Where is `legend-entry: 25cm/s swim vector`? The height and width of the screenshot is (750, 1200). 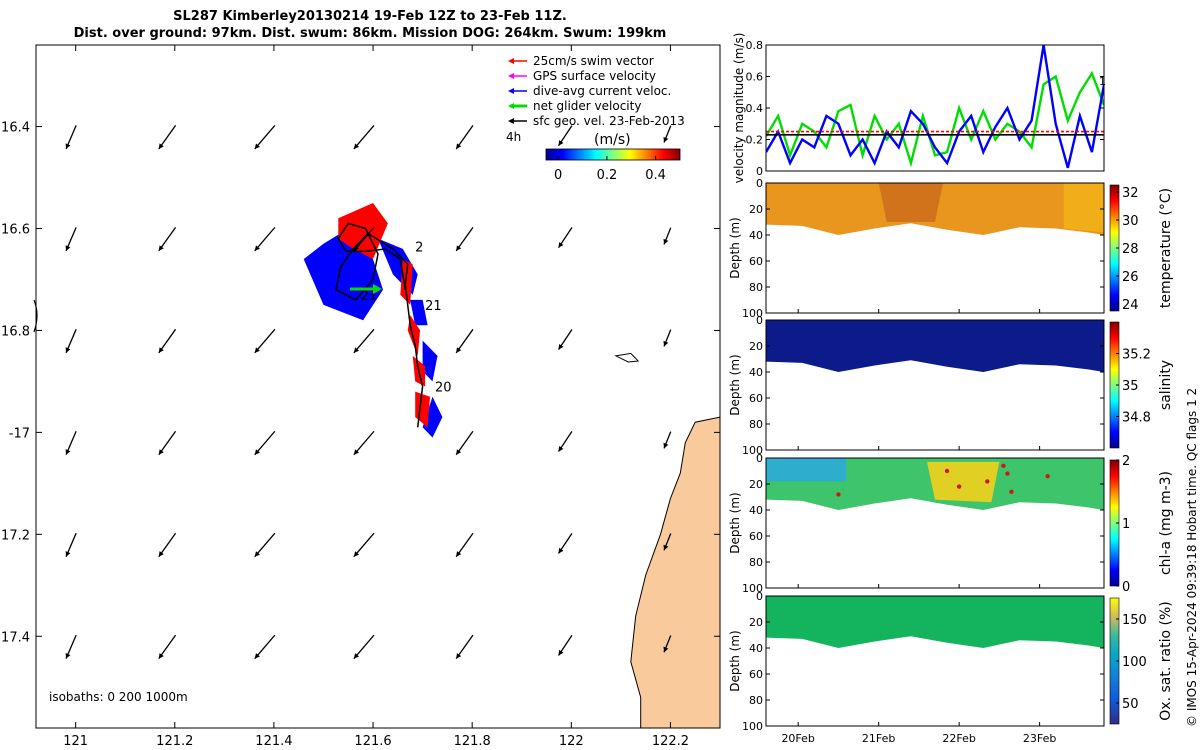 legend-entry: 25cm/s swim vector is located at coordinates (581, 61).